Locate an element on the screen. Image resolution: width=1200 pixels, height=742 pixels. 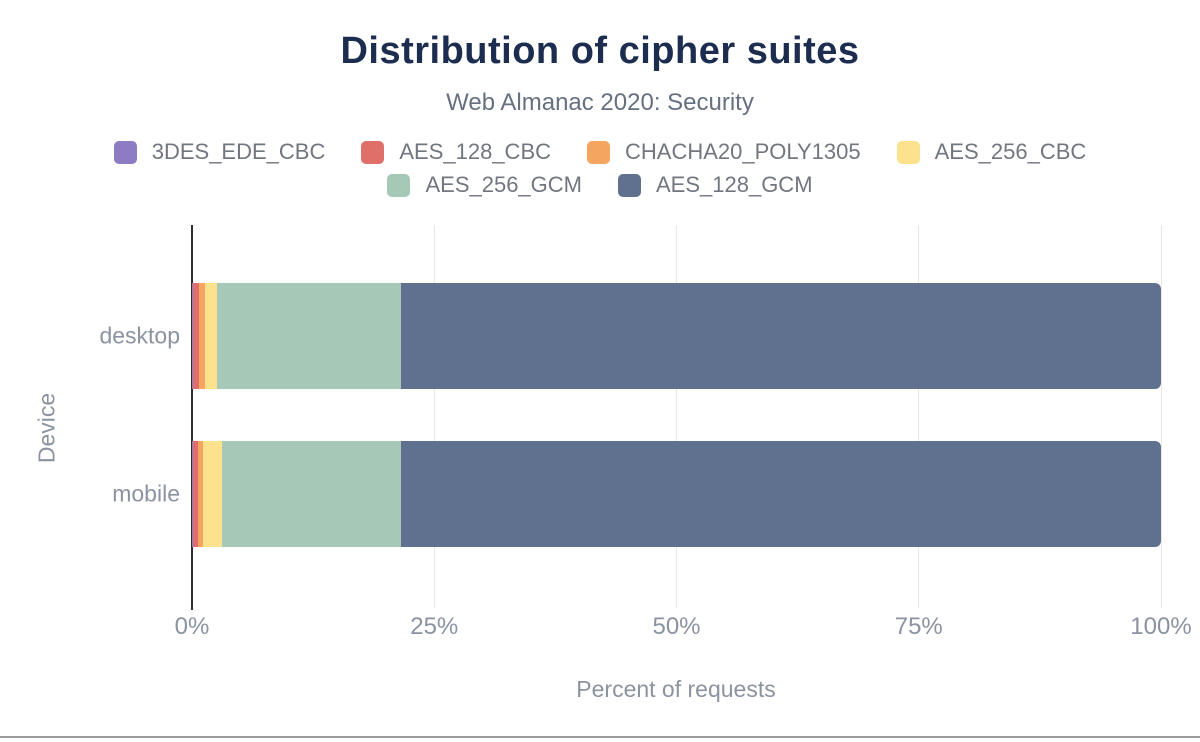
legend-label: 3DES_EDE_CBC is located at coordinates (238, 151).